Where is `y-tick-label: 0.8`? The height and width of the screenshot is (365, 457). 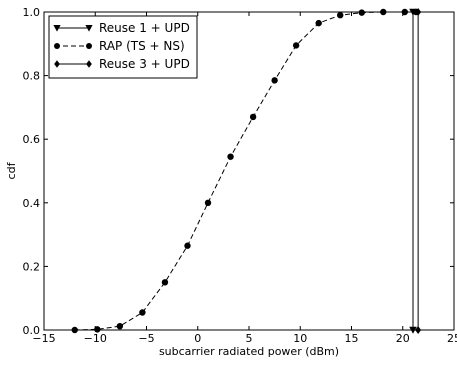 y-tick-label: 0.8 is located at coordinates (32, 76).